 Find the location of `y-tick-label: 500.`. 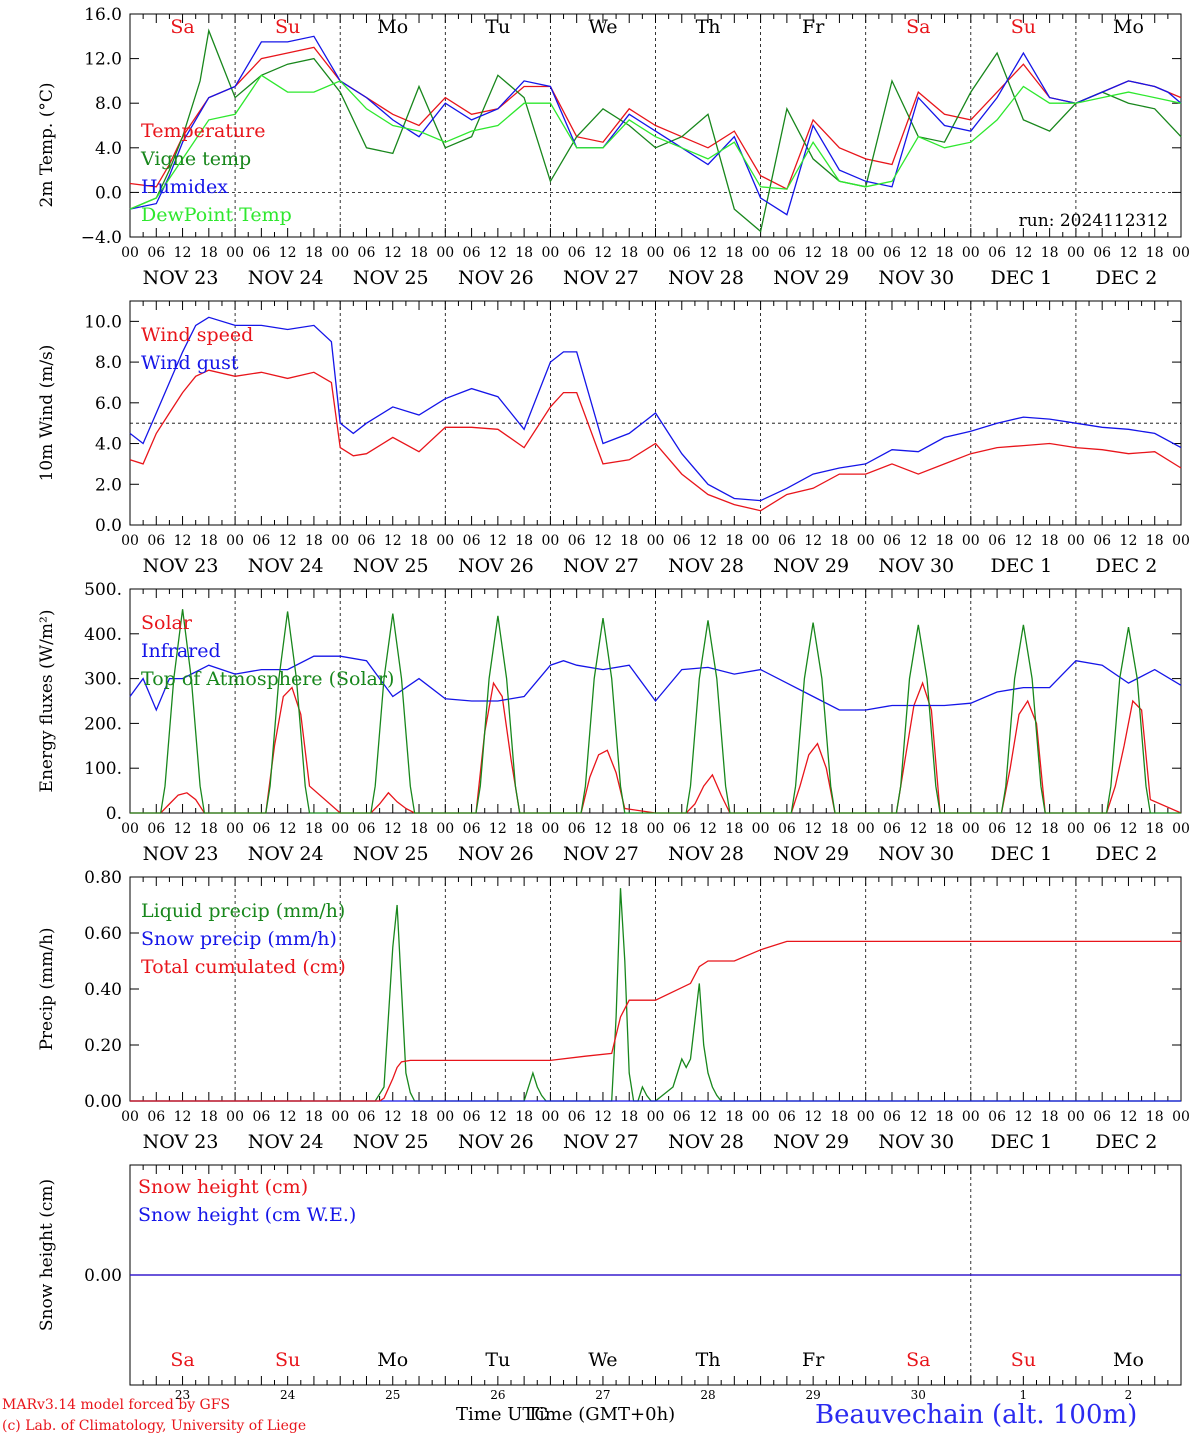

y-tick-label: 500. is located at coordinates (103, 590).